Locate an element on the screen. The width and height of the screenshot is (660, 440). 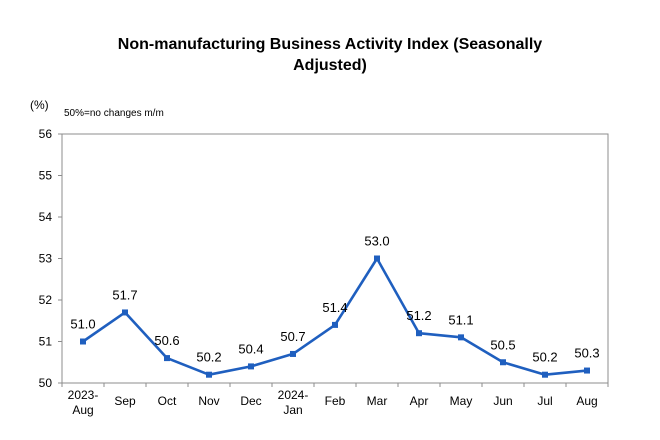
data-label: 50.3 is located at coordinates (586, 353).